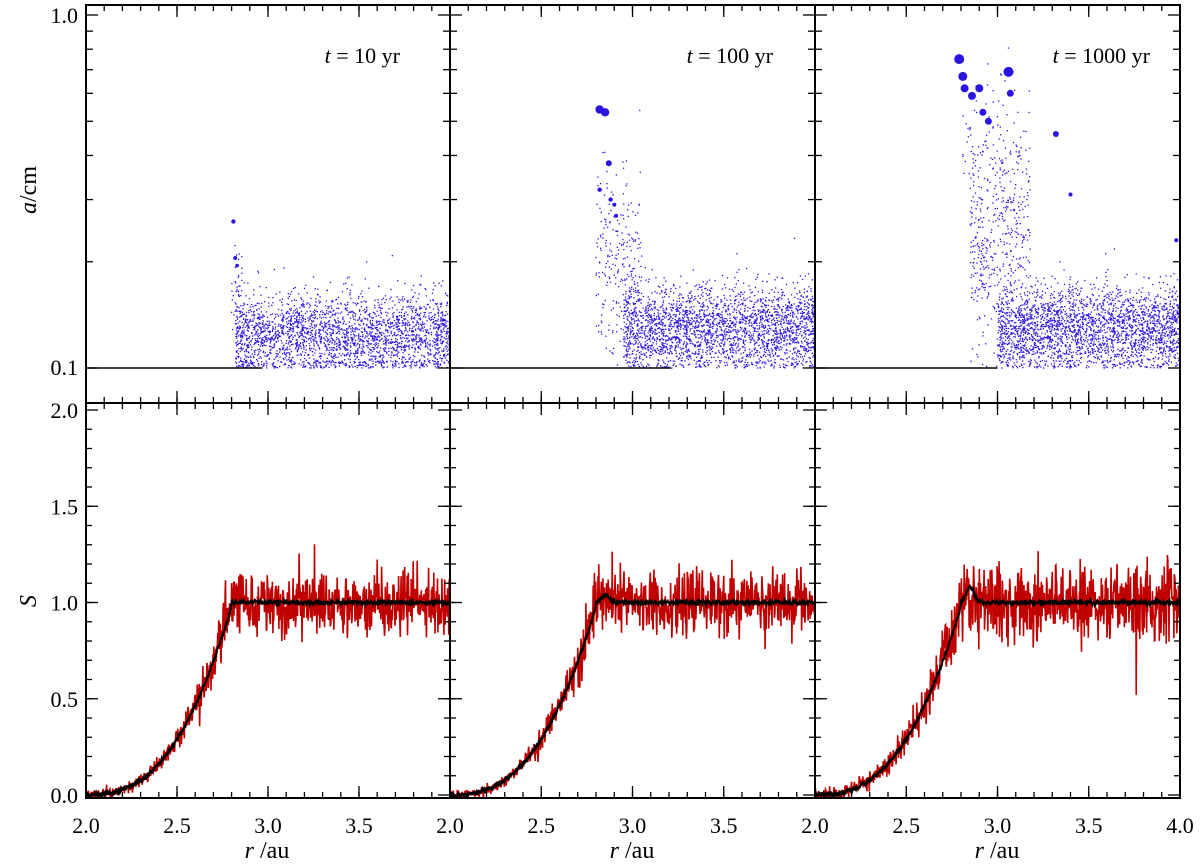  What do you see at coordinates (65, 795) in the screenshot?
I see `y-tick-label-bottom-1: 0.0` at bounding box center [65, 795].